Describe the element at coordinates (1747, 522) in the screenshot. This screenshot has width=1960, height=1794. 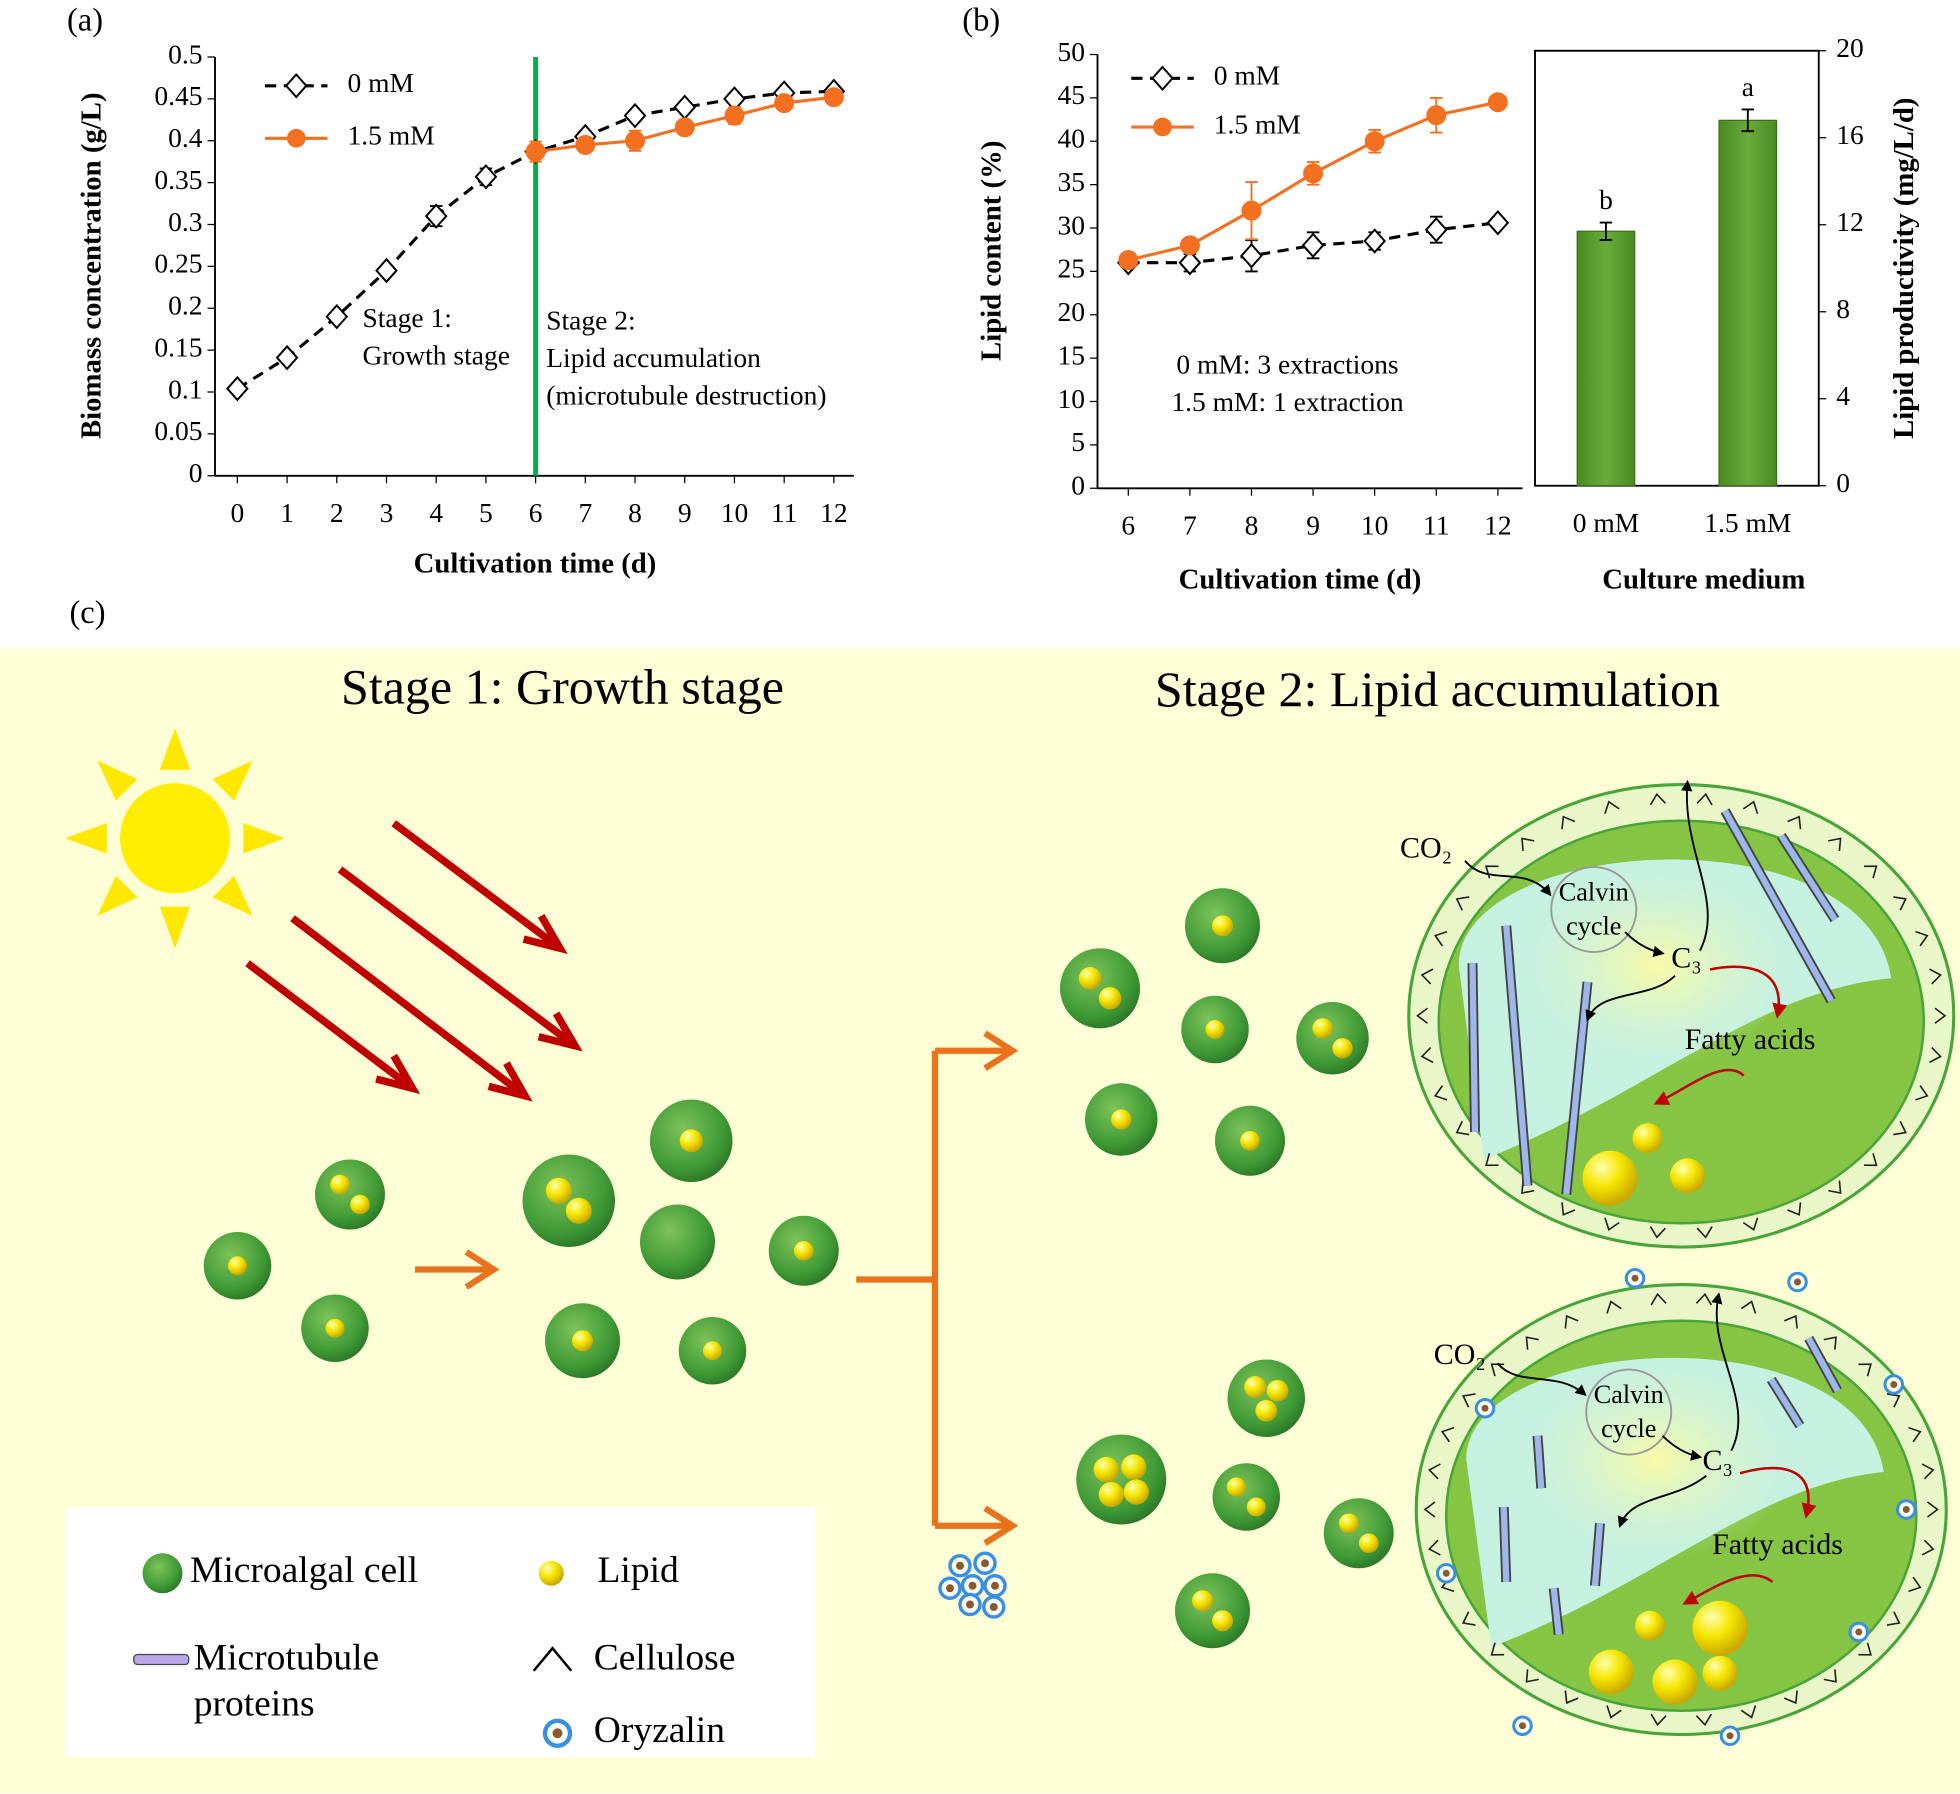
I see `x-tick-label: 1.5 mM` at that location.